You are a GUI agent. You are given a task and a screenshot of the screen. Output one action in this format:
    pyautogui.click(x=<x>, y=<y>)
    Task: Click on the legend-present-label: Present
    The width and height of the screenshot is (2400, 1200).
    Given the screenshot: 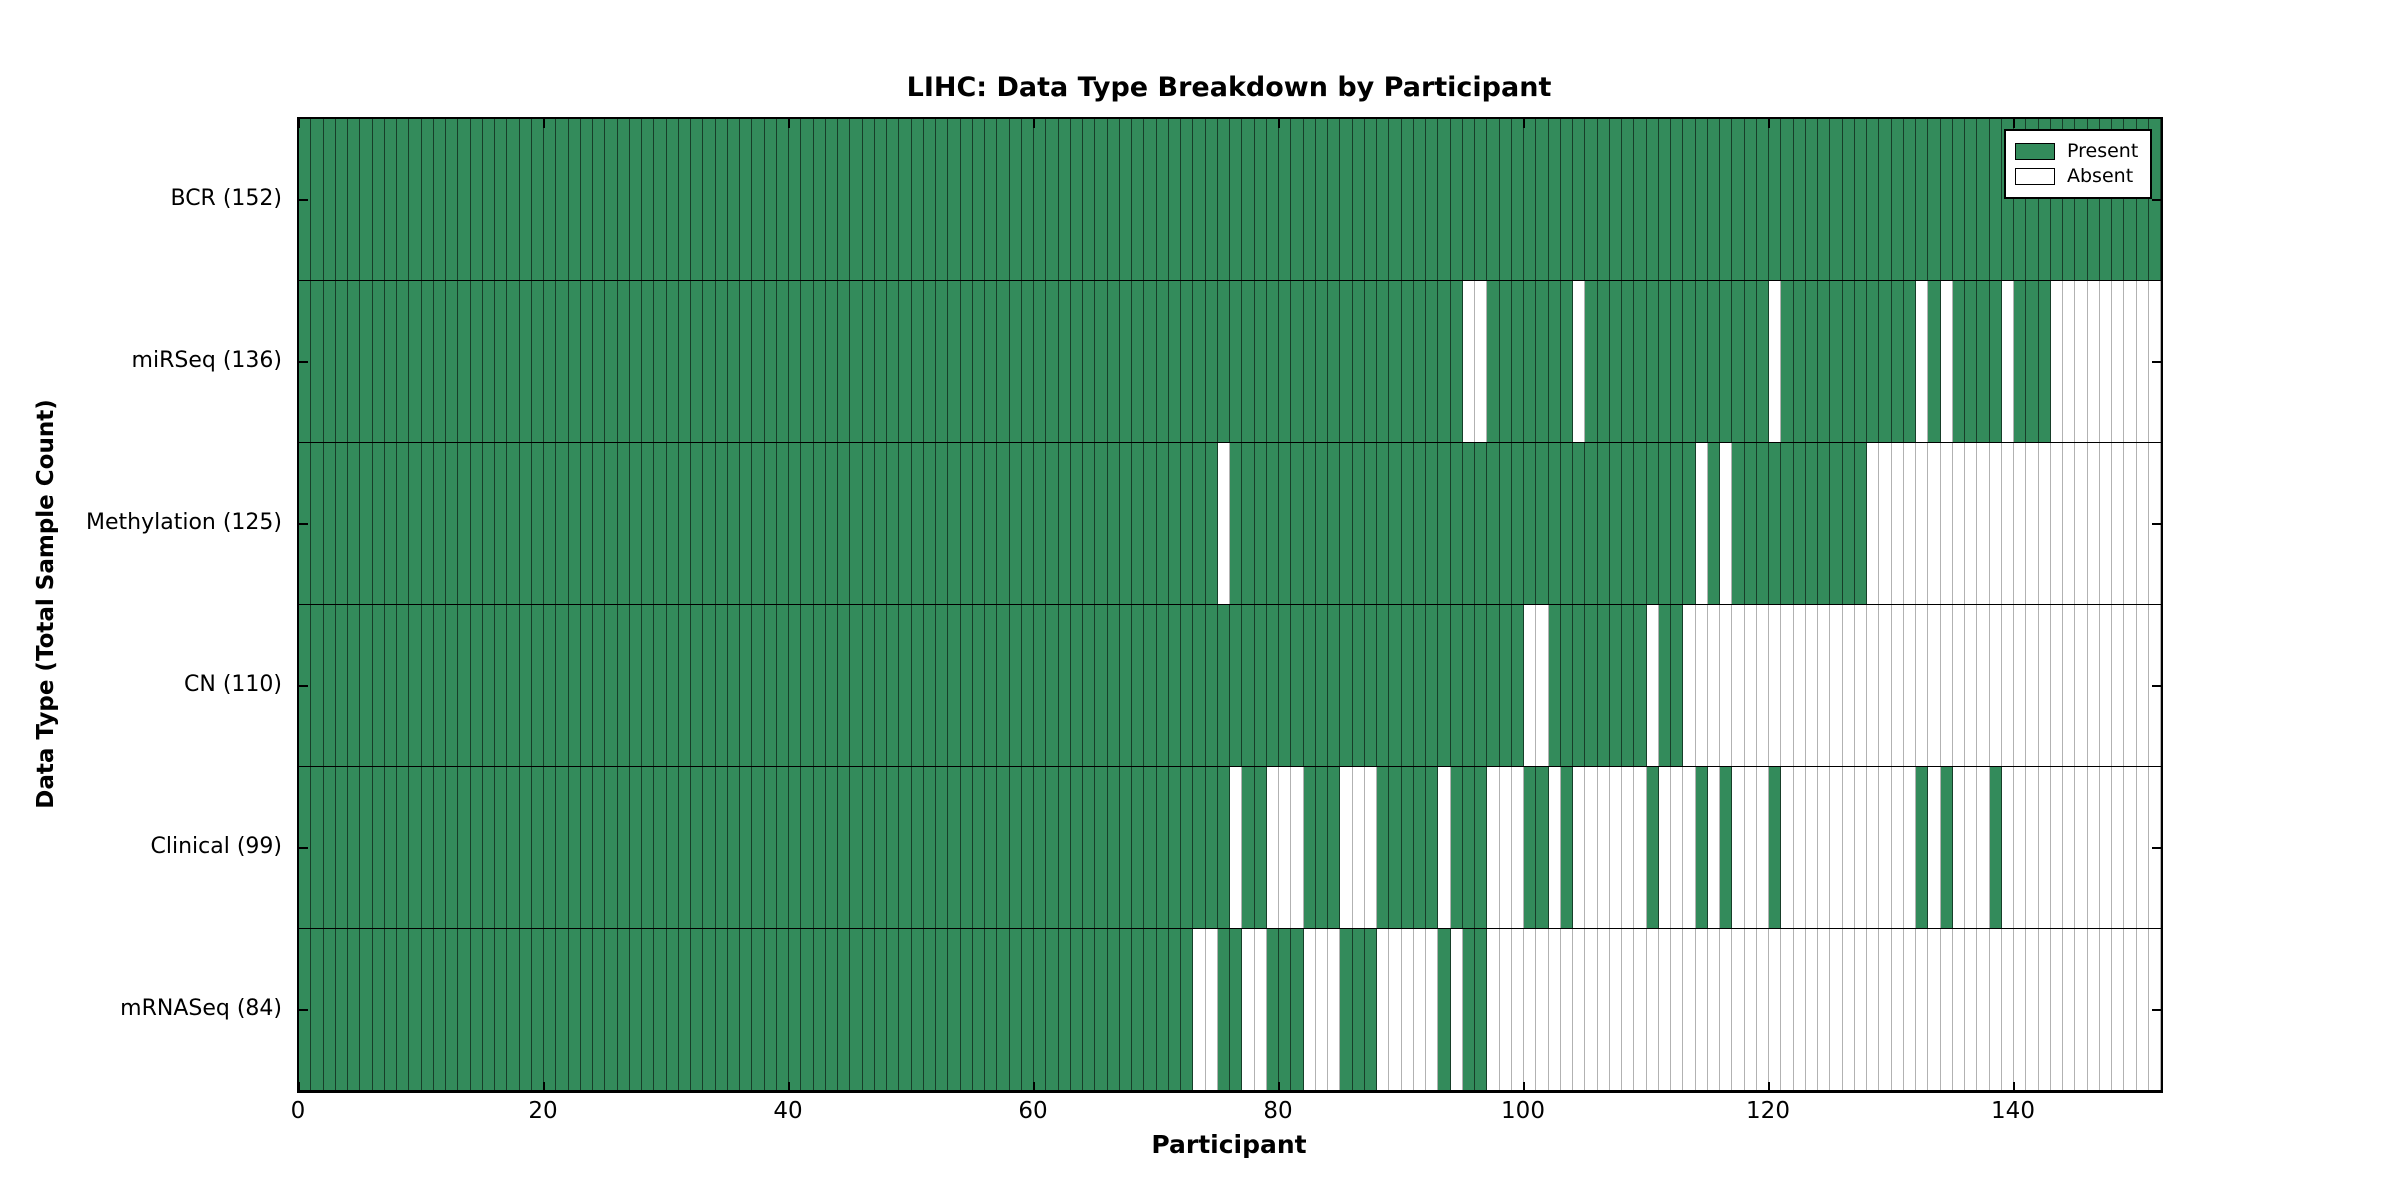 What is the action you would take?
    pyautogui.click(x=2103, y=151)
    